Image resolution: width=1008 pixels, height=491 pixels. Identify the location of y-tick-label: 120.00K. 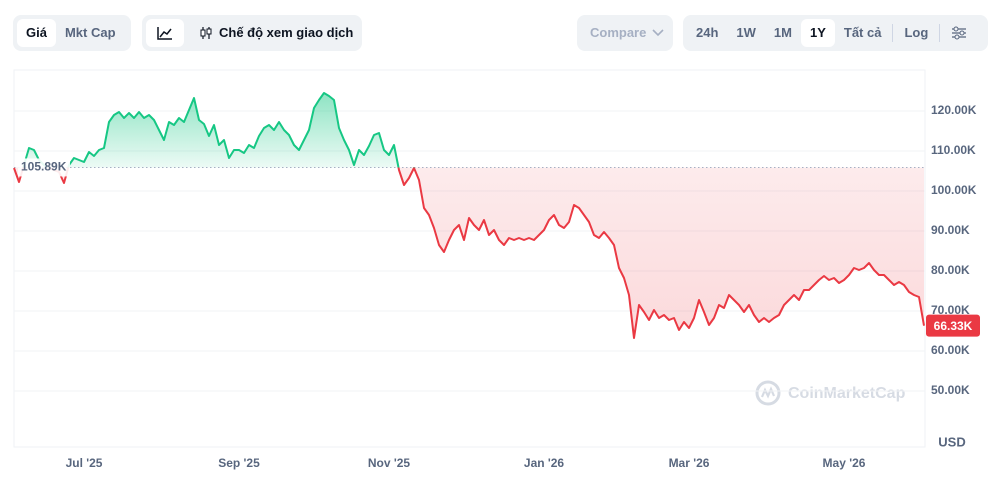
(954, 110).